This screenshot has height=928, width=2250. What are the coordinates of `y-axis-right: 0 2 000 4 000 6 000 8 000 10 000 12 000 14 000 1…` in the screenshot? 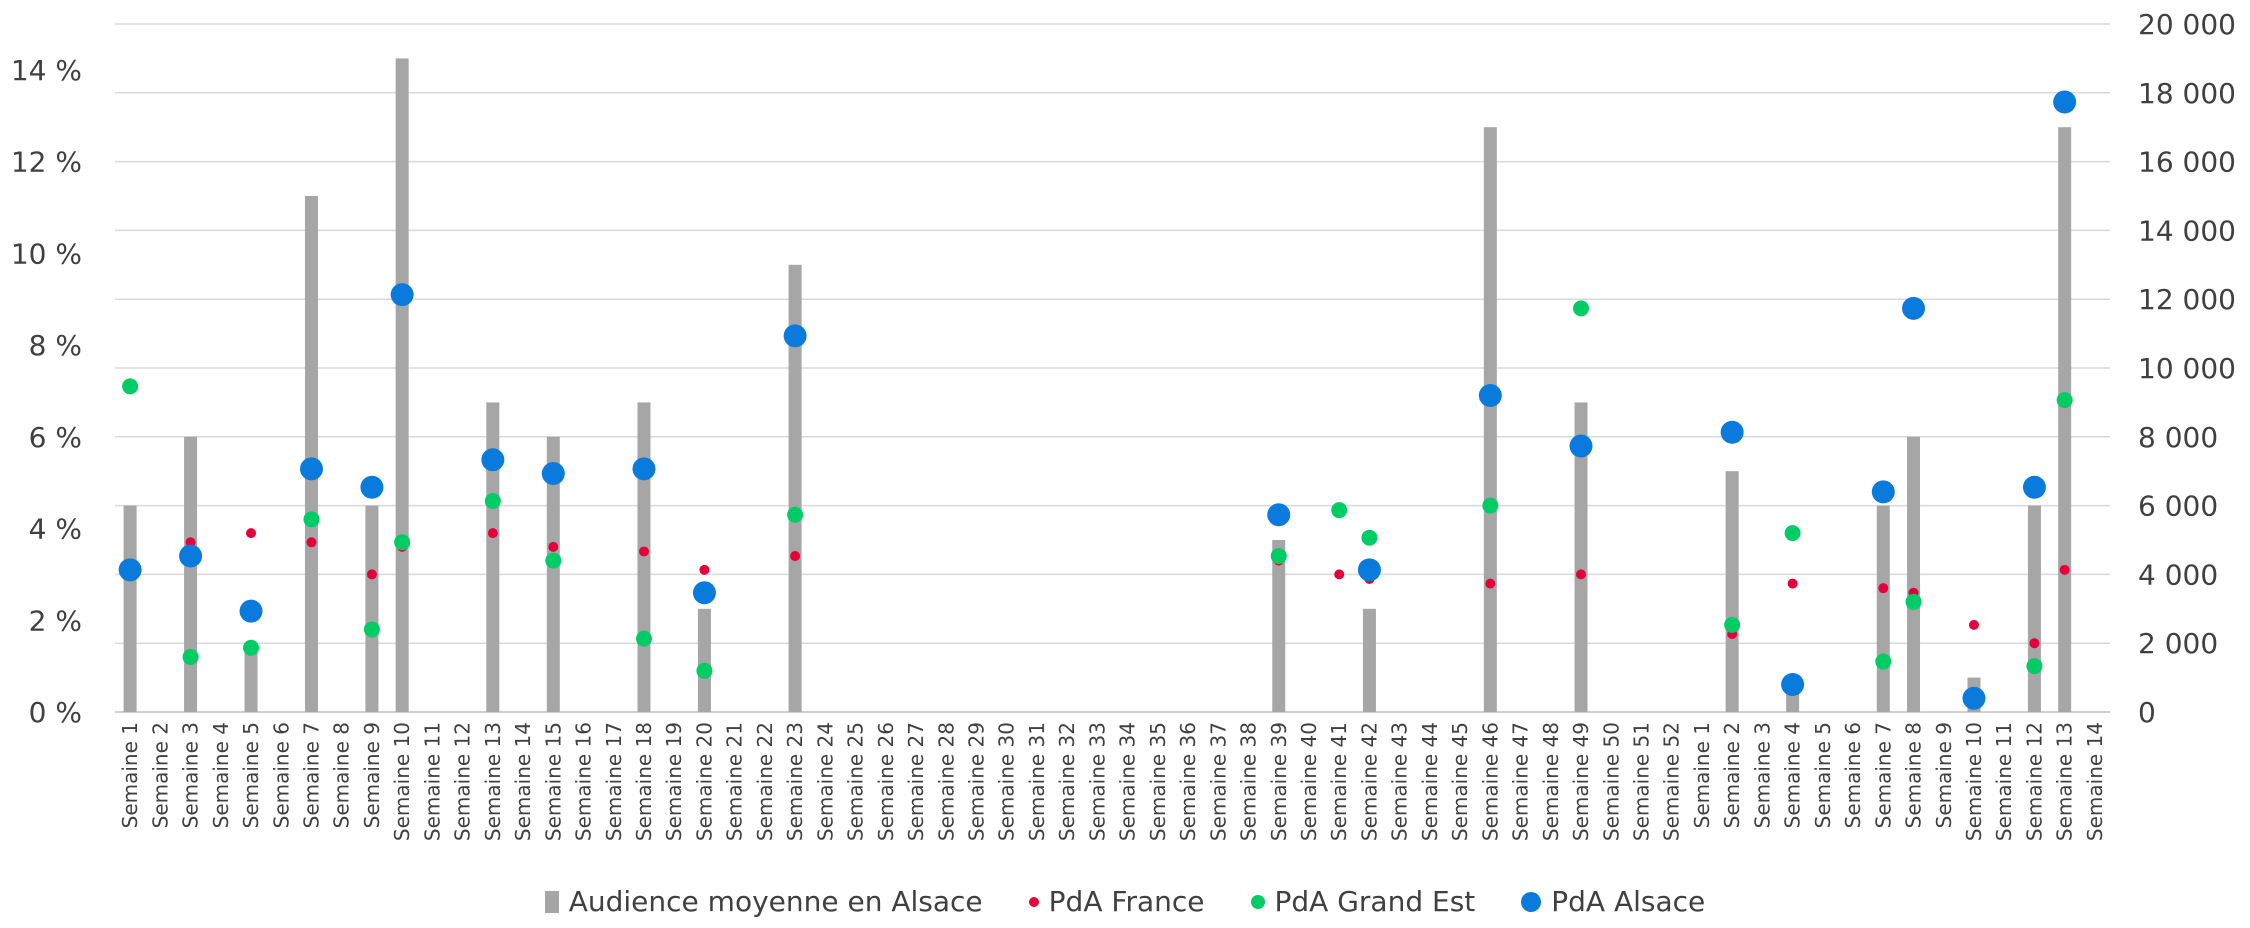 It's located at (2187, 368).